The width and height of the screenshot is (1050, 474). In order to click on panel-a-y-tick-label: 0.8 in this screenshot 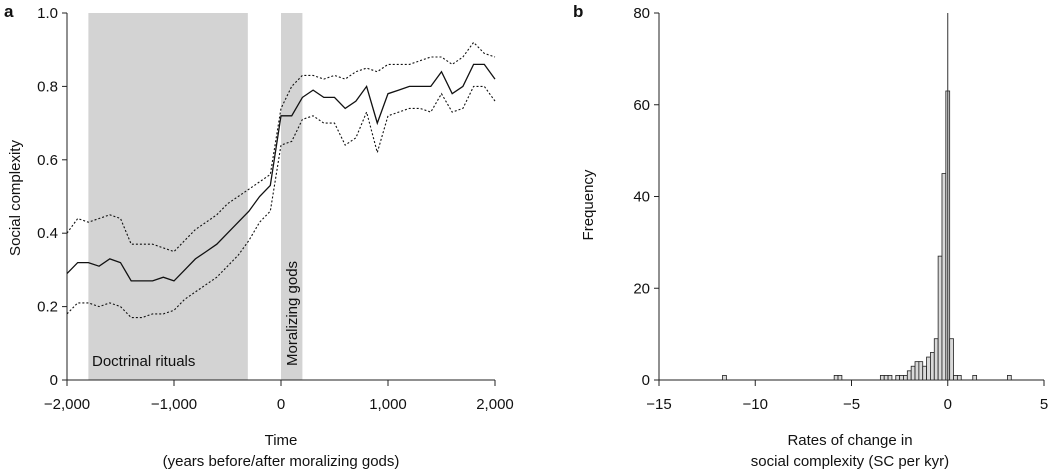, I will do `click(47, 86)`.